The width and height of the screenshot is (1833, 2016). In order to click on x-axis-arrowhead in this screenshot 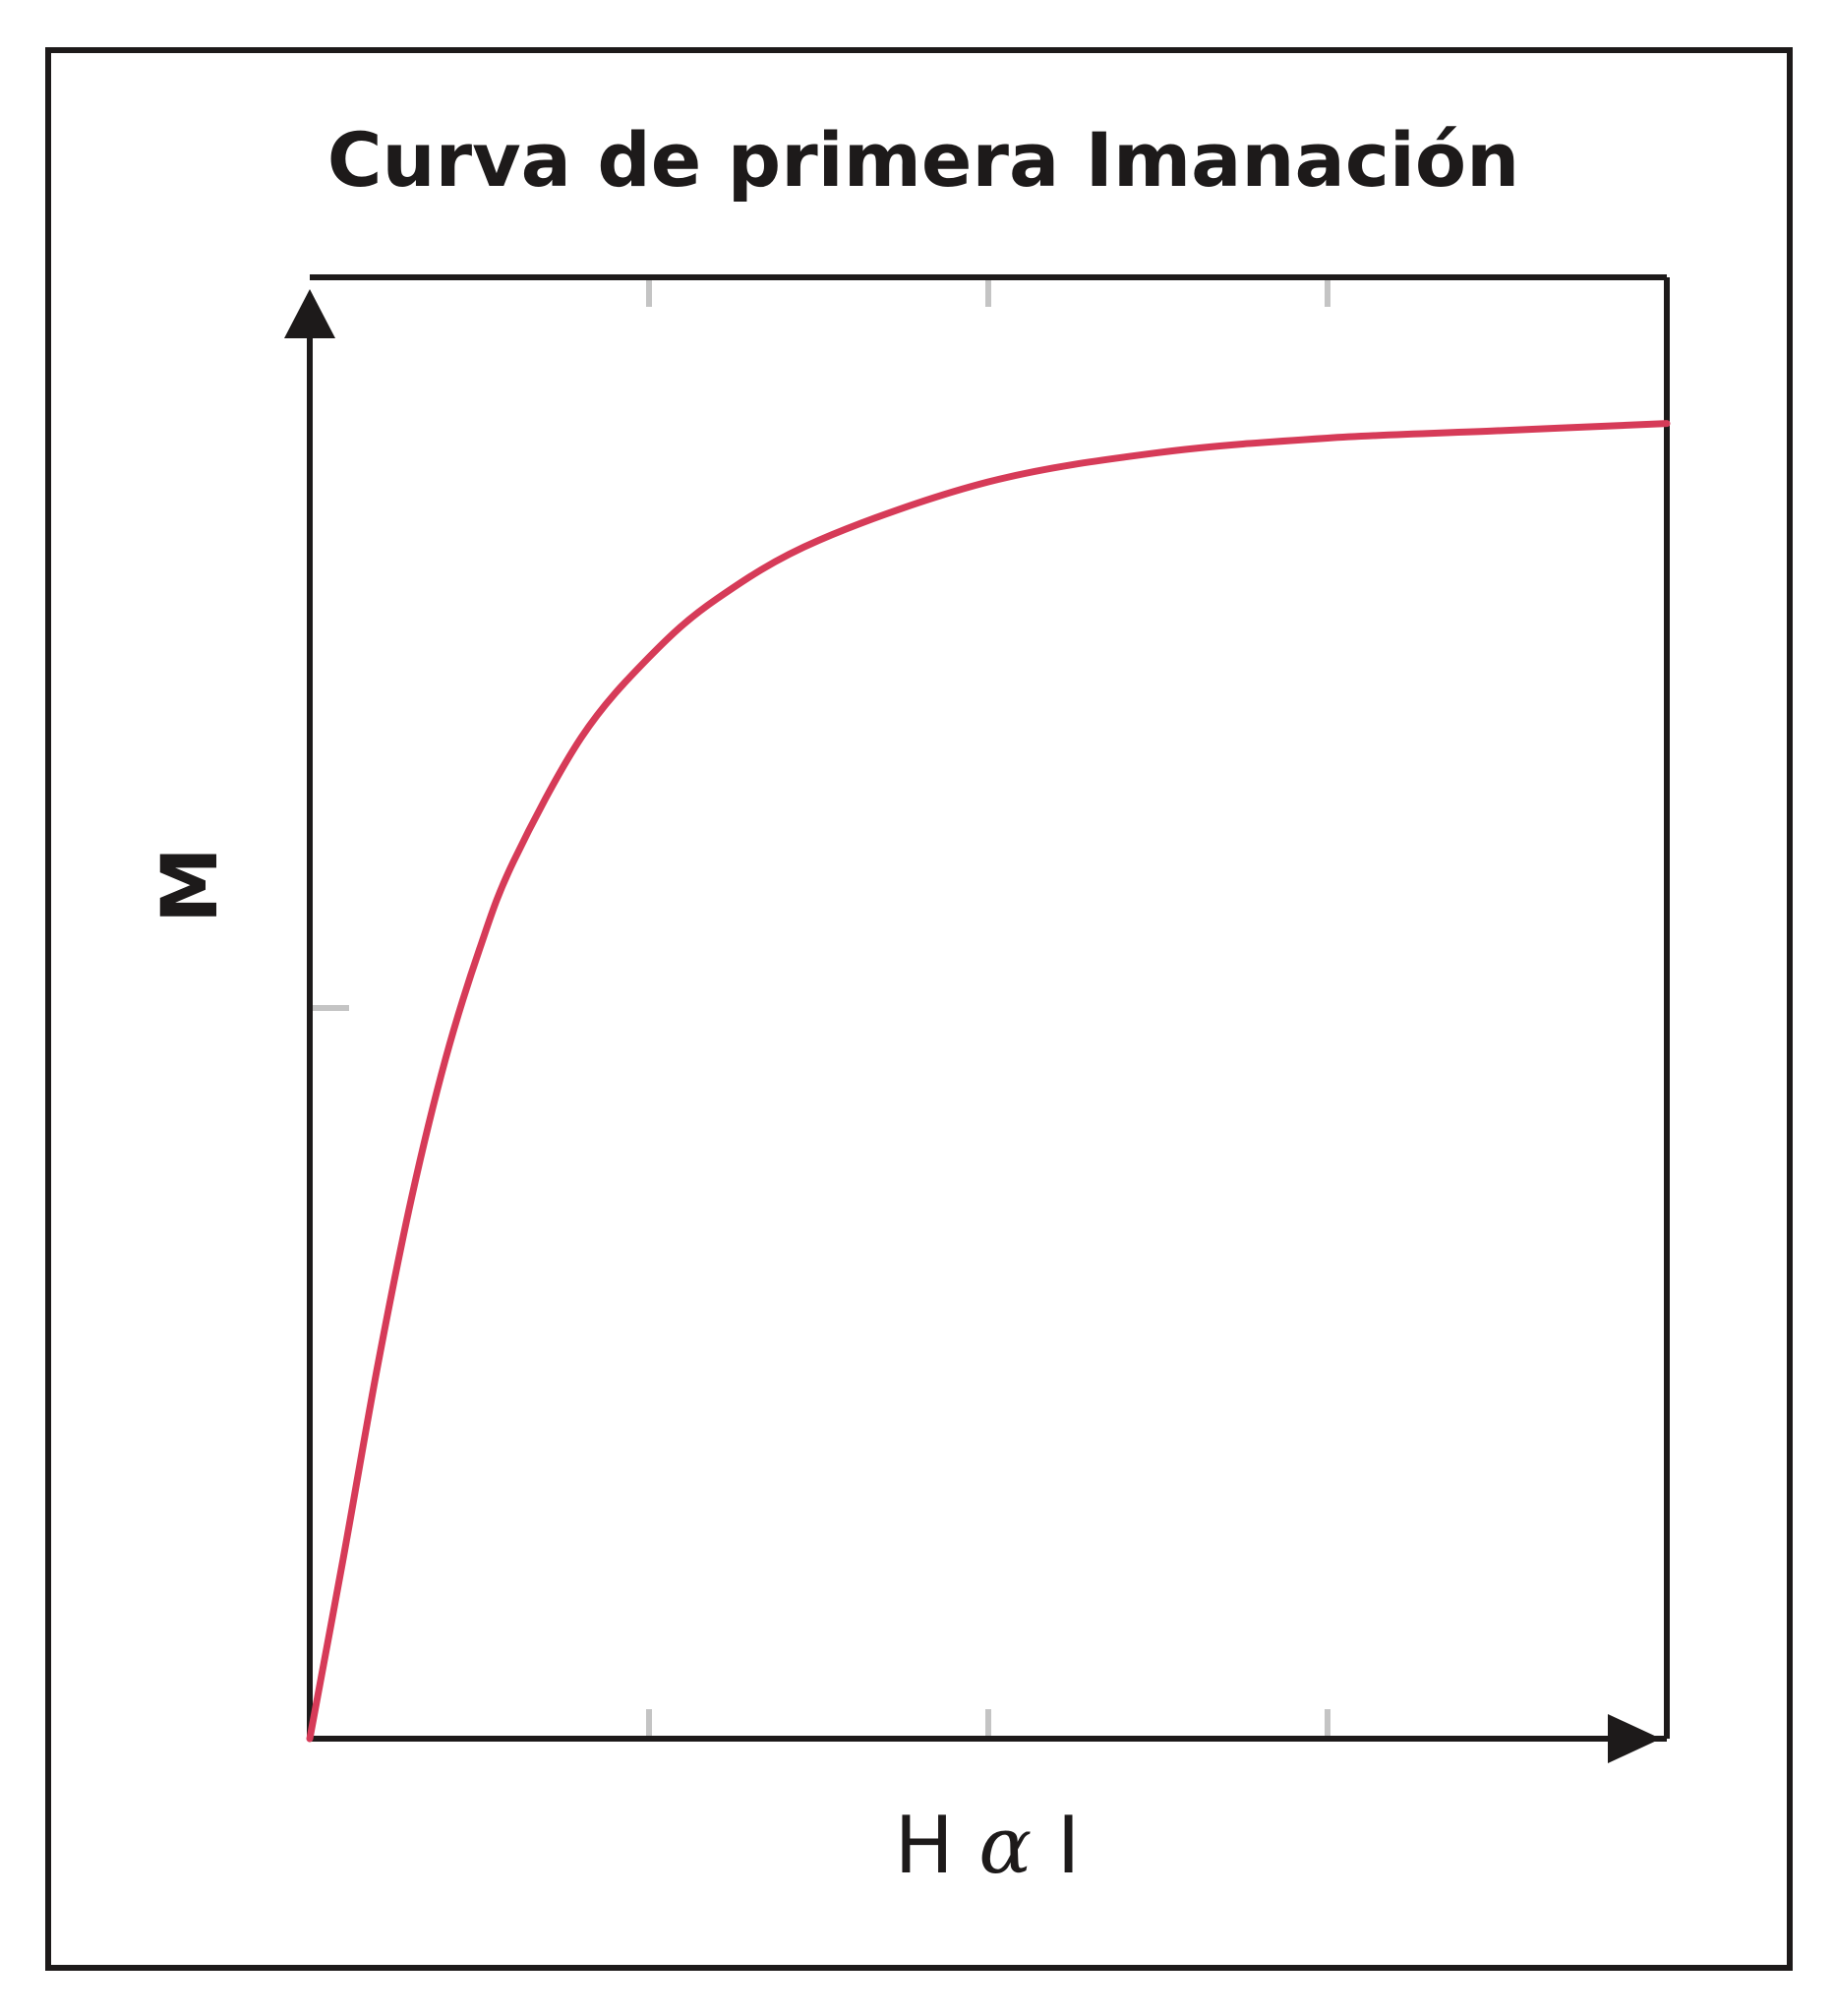, I will do `click(1634, 1738)`.